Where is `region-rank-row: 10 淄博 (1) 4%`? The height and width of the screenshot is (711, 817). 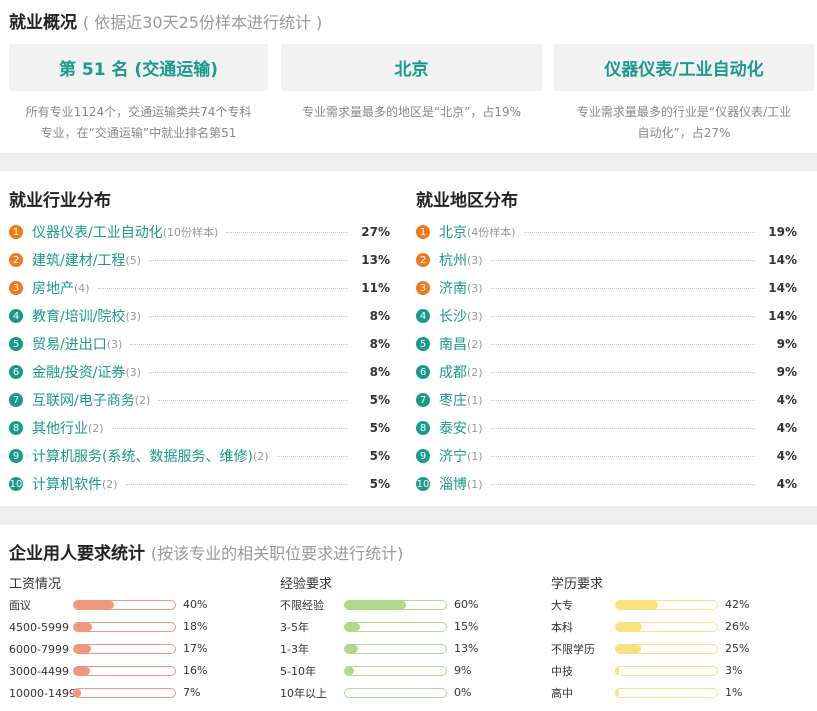 region-rank-row: 10 淄博 (1) 4% is located at coordinates (606, 484).